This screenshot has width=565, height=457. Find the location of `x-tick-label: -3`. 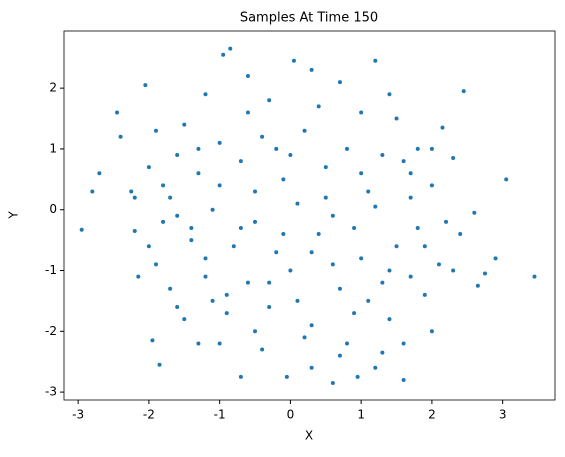

x-tick-label: -3 is located at coordinates (78, 415).